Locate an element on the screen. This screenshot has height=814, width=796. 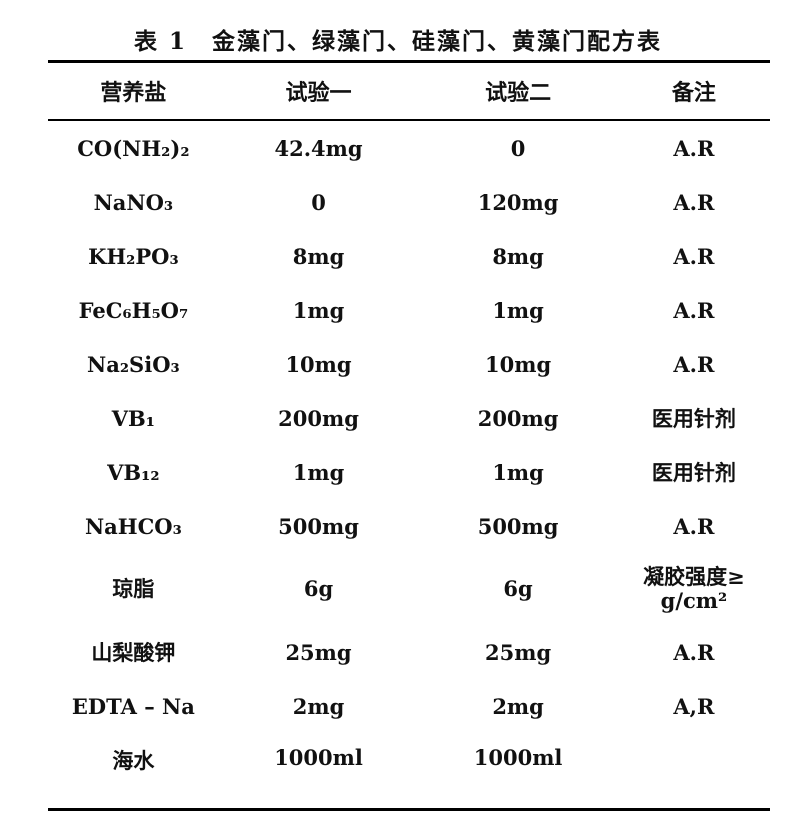
cell-trial2: 1000ml is located at coordinates (518, 757).